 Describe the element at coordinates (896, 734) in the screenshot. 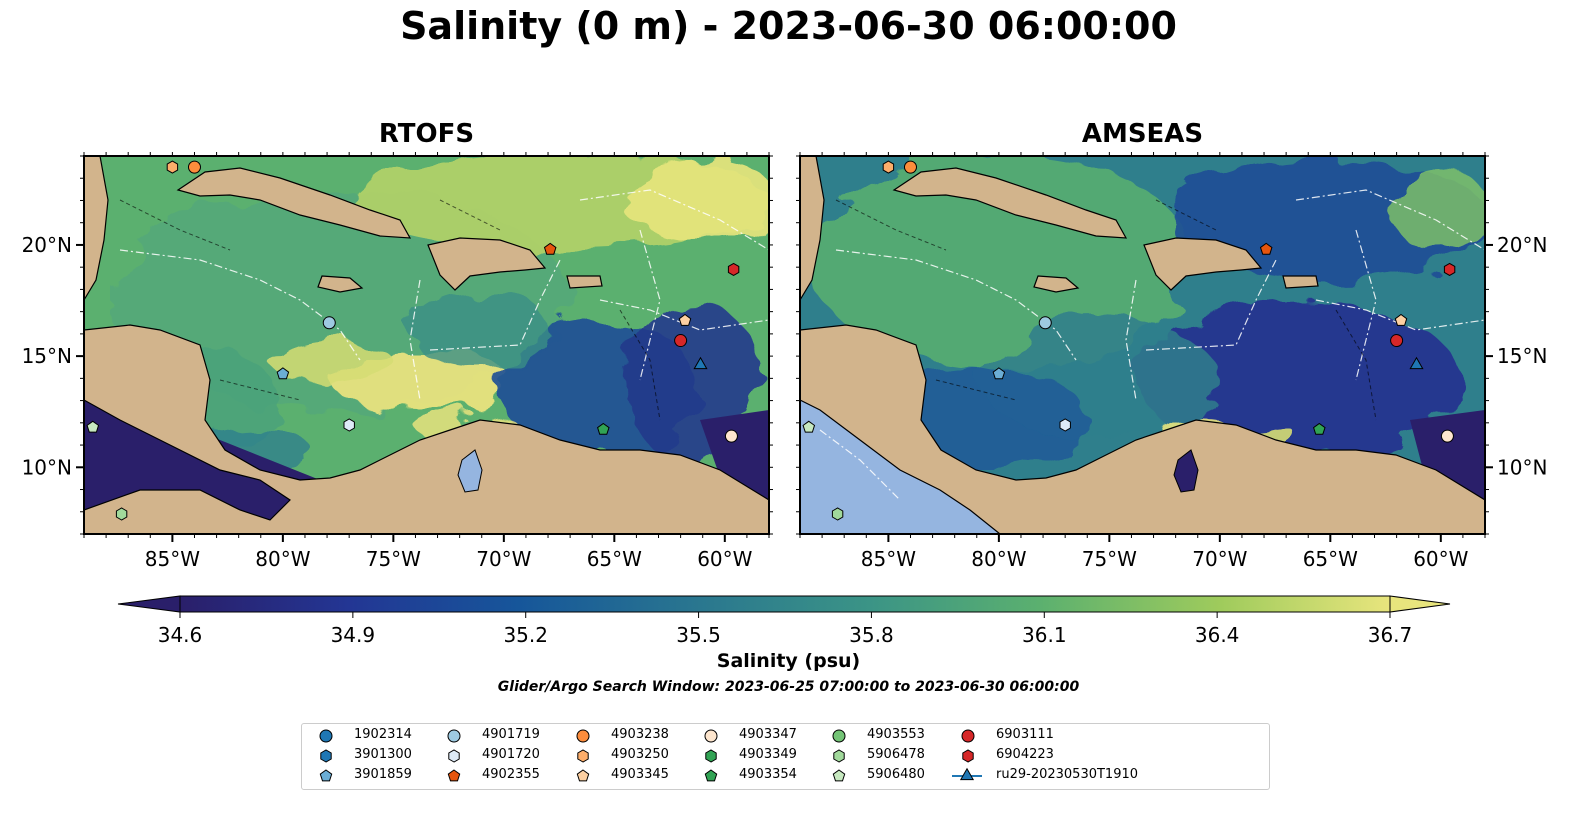

I see `legend-label: 4903553` at that location.